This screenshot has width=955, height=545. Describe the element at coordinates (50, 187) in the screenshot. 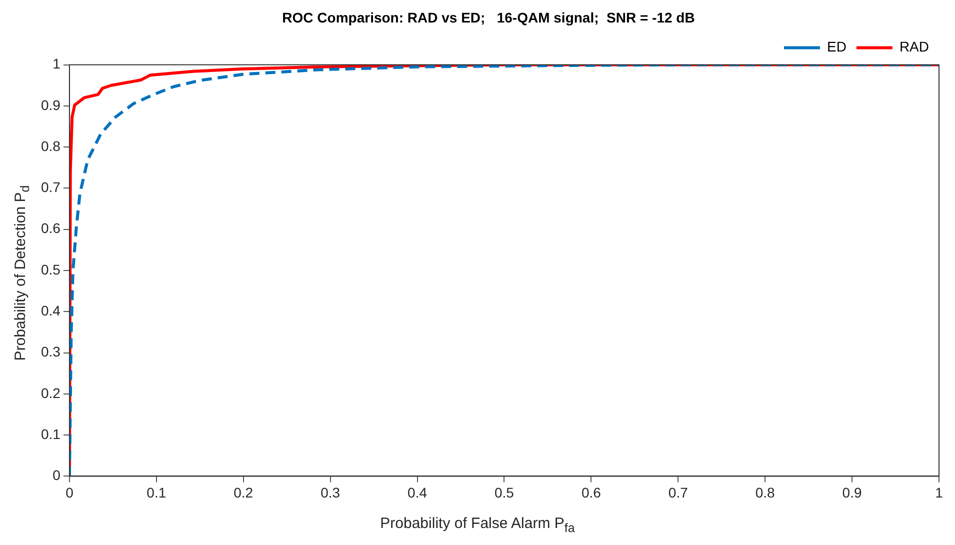

I see `y-tick-label: 0.7` at that location.